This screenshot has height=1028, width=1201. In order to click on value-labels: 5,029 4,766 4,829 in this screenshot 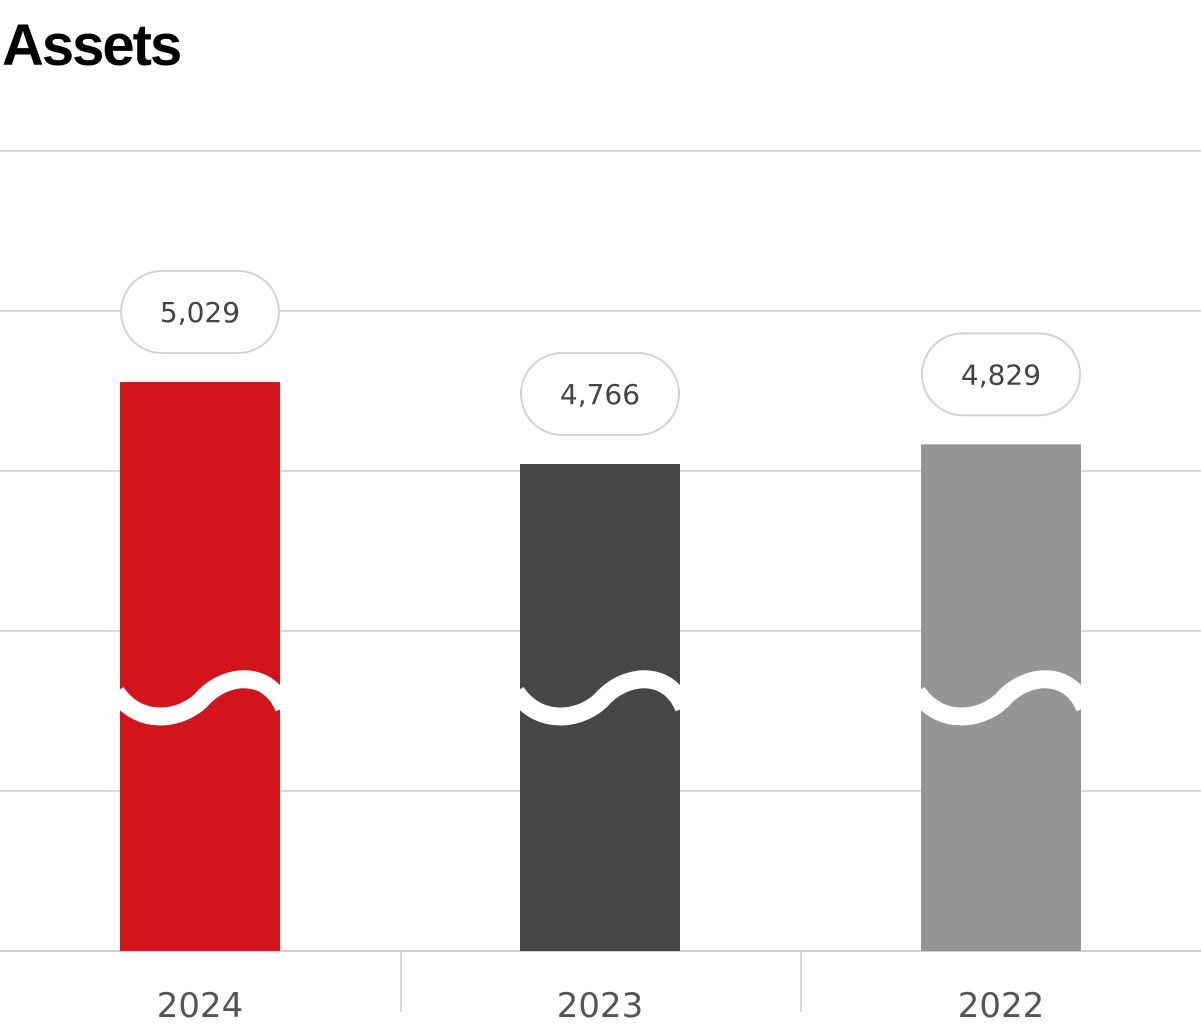, I will do `click(600, 353)`.